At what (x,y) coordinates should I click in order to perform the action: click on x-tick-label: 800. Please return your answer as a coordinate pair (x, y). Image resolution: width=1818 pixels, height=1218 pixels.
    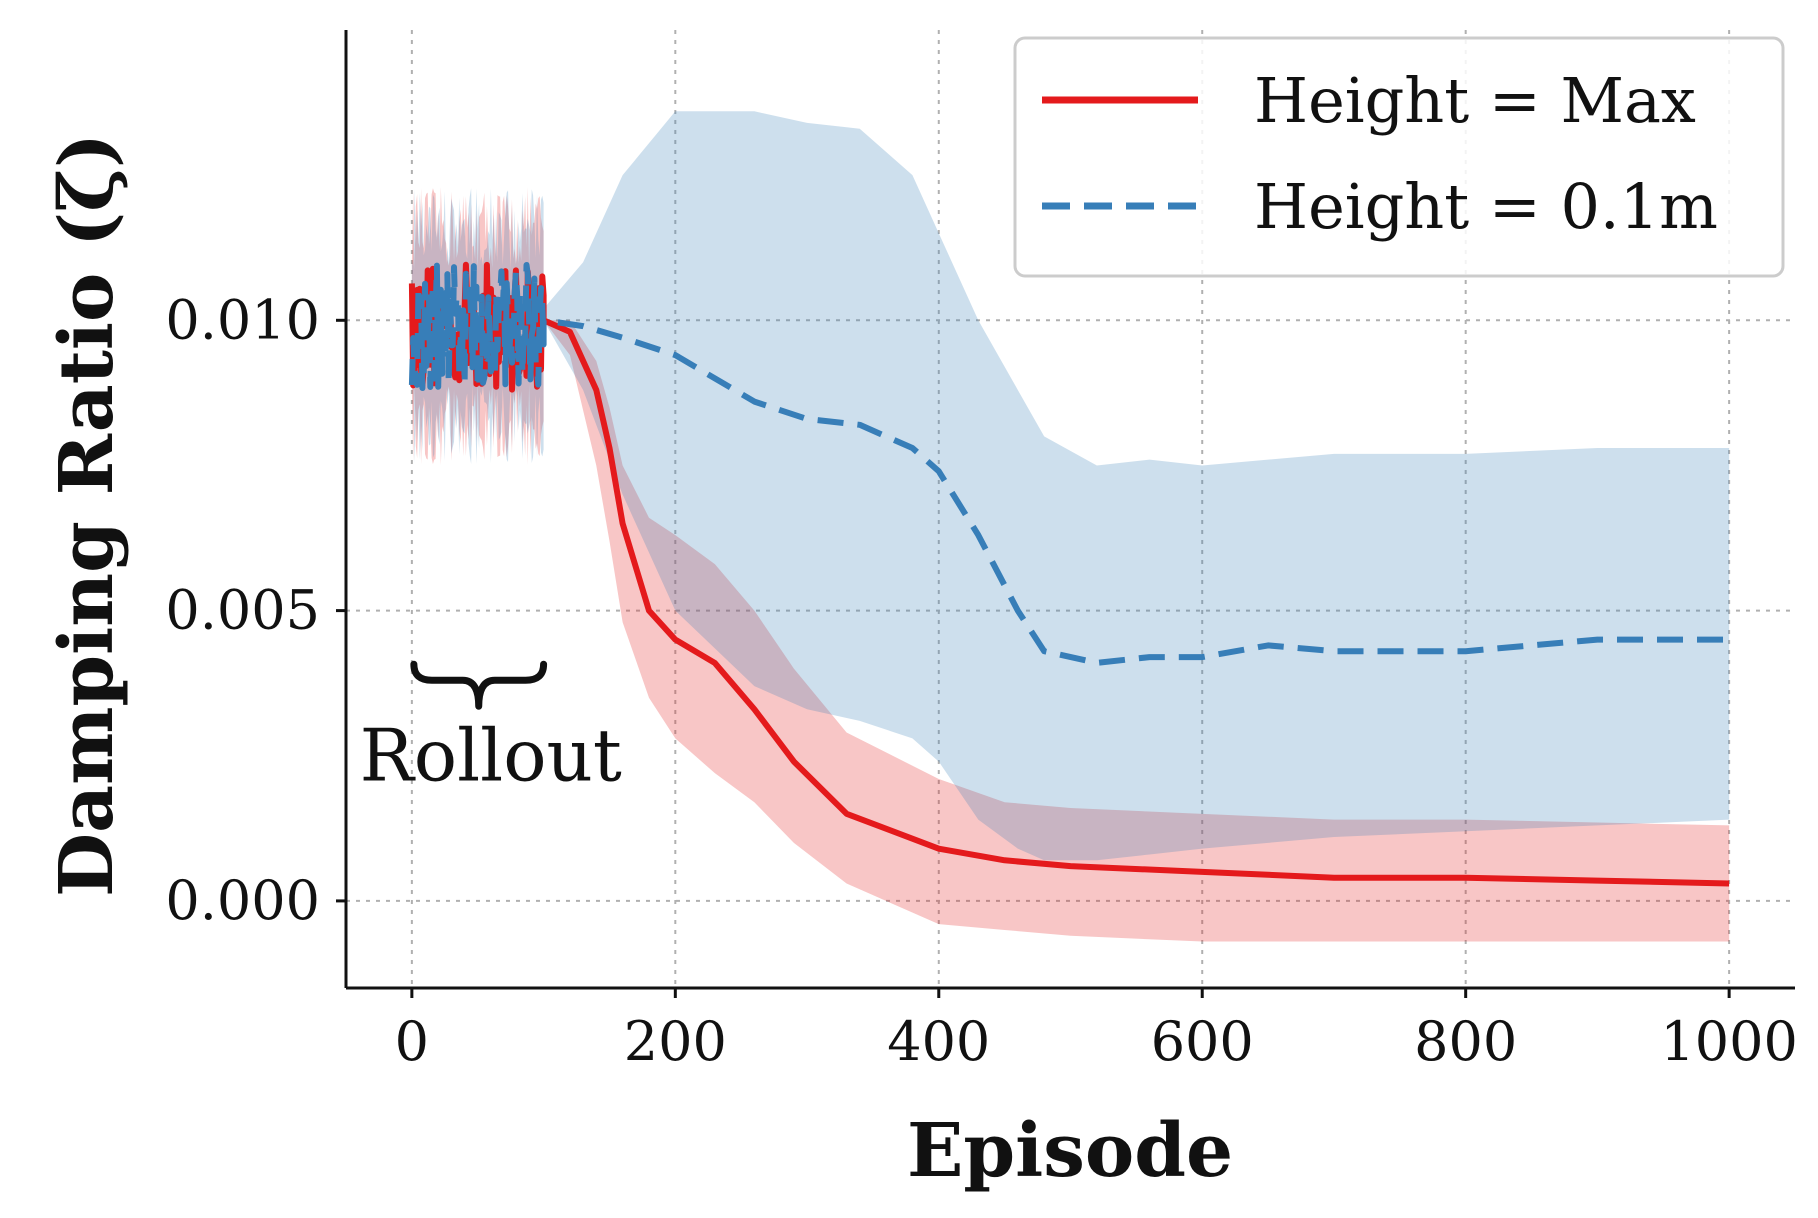
    Looking at the image, I should click on (1465, 1041).